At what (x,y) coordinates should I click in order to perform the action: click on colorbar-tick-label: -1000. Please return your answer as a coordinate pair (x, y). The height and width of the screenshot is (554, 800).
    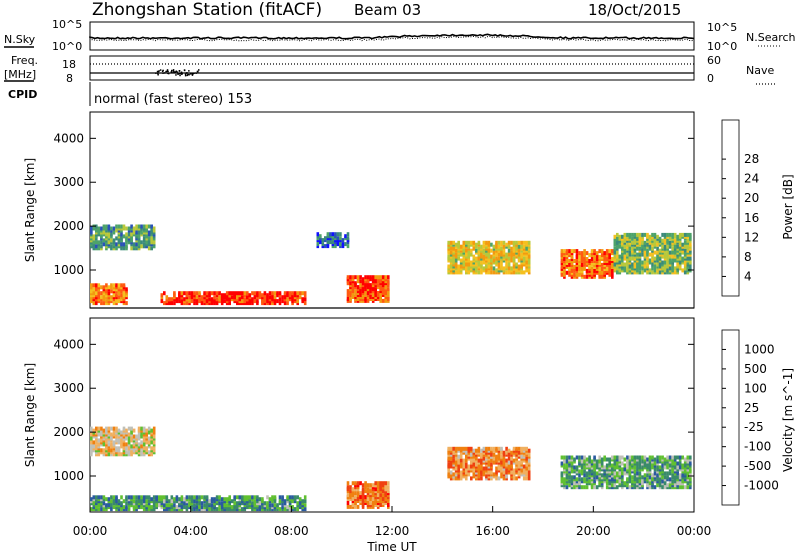
    Looking at the image, I should click on (761, 486).